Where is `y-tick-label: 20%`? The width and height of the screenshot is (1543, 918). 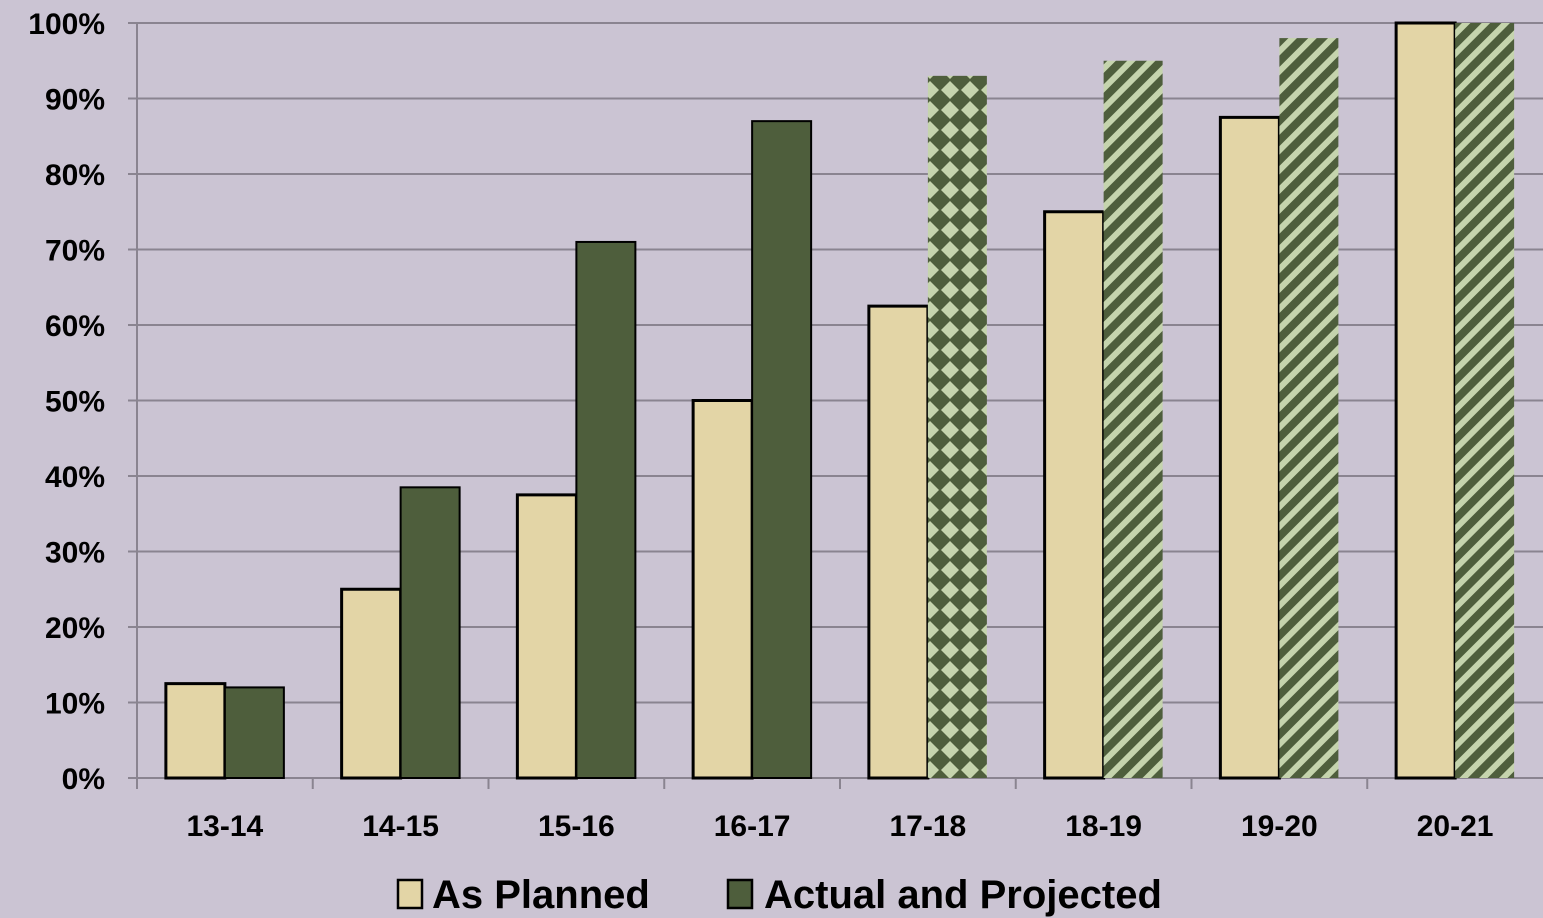 y-tick-label: 20% is located at coordinates (75, 628).